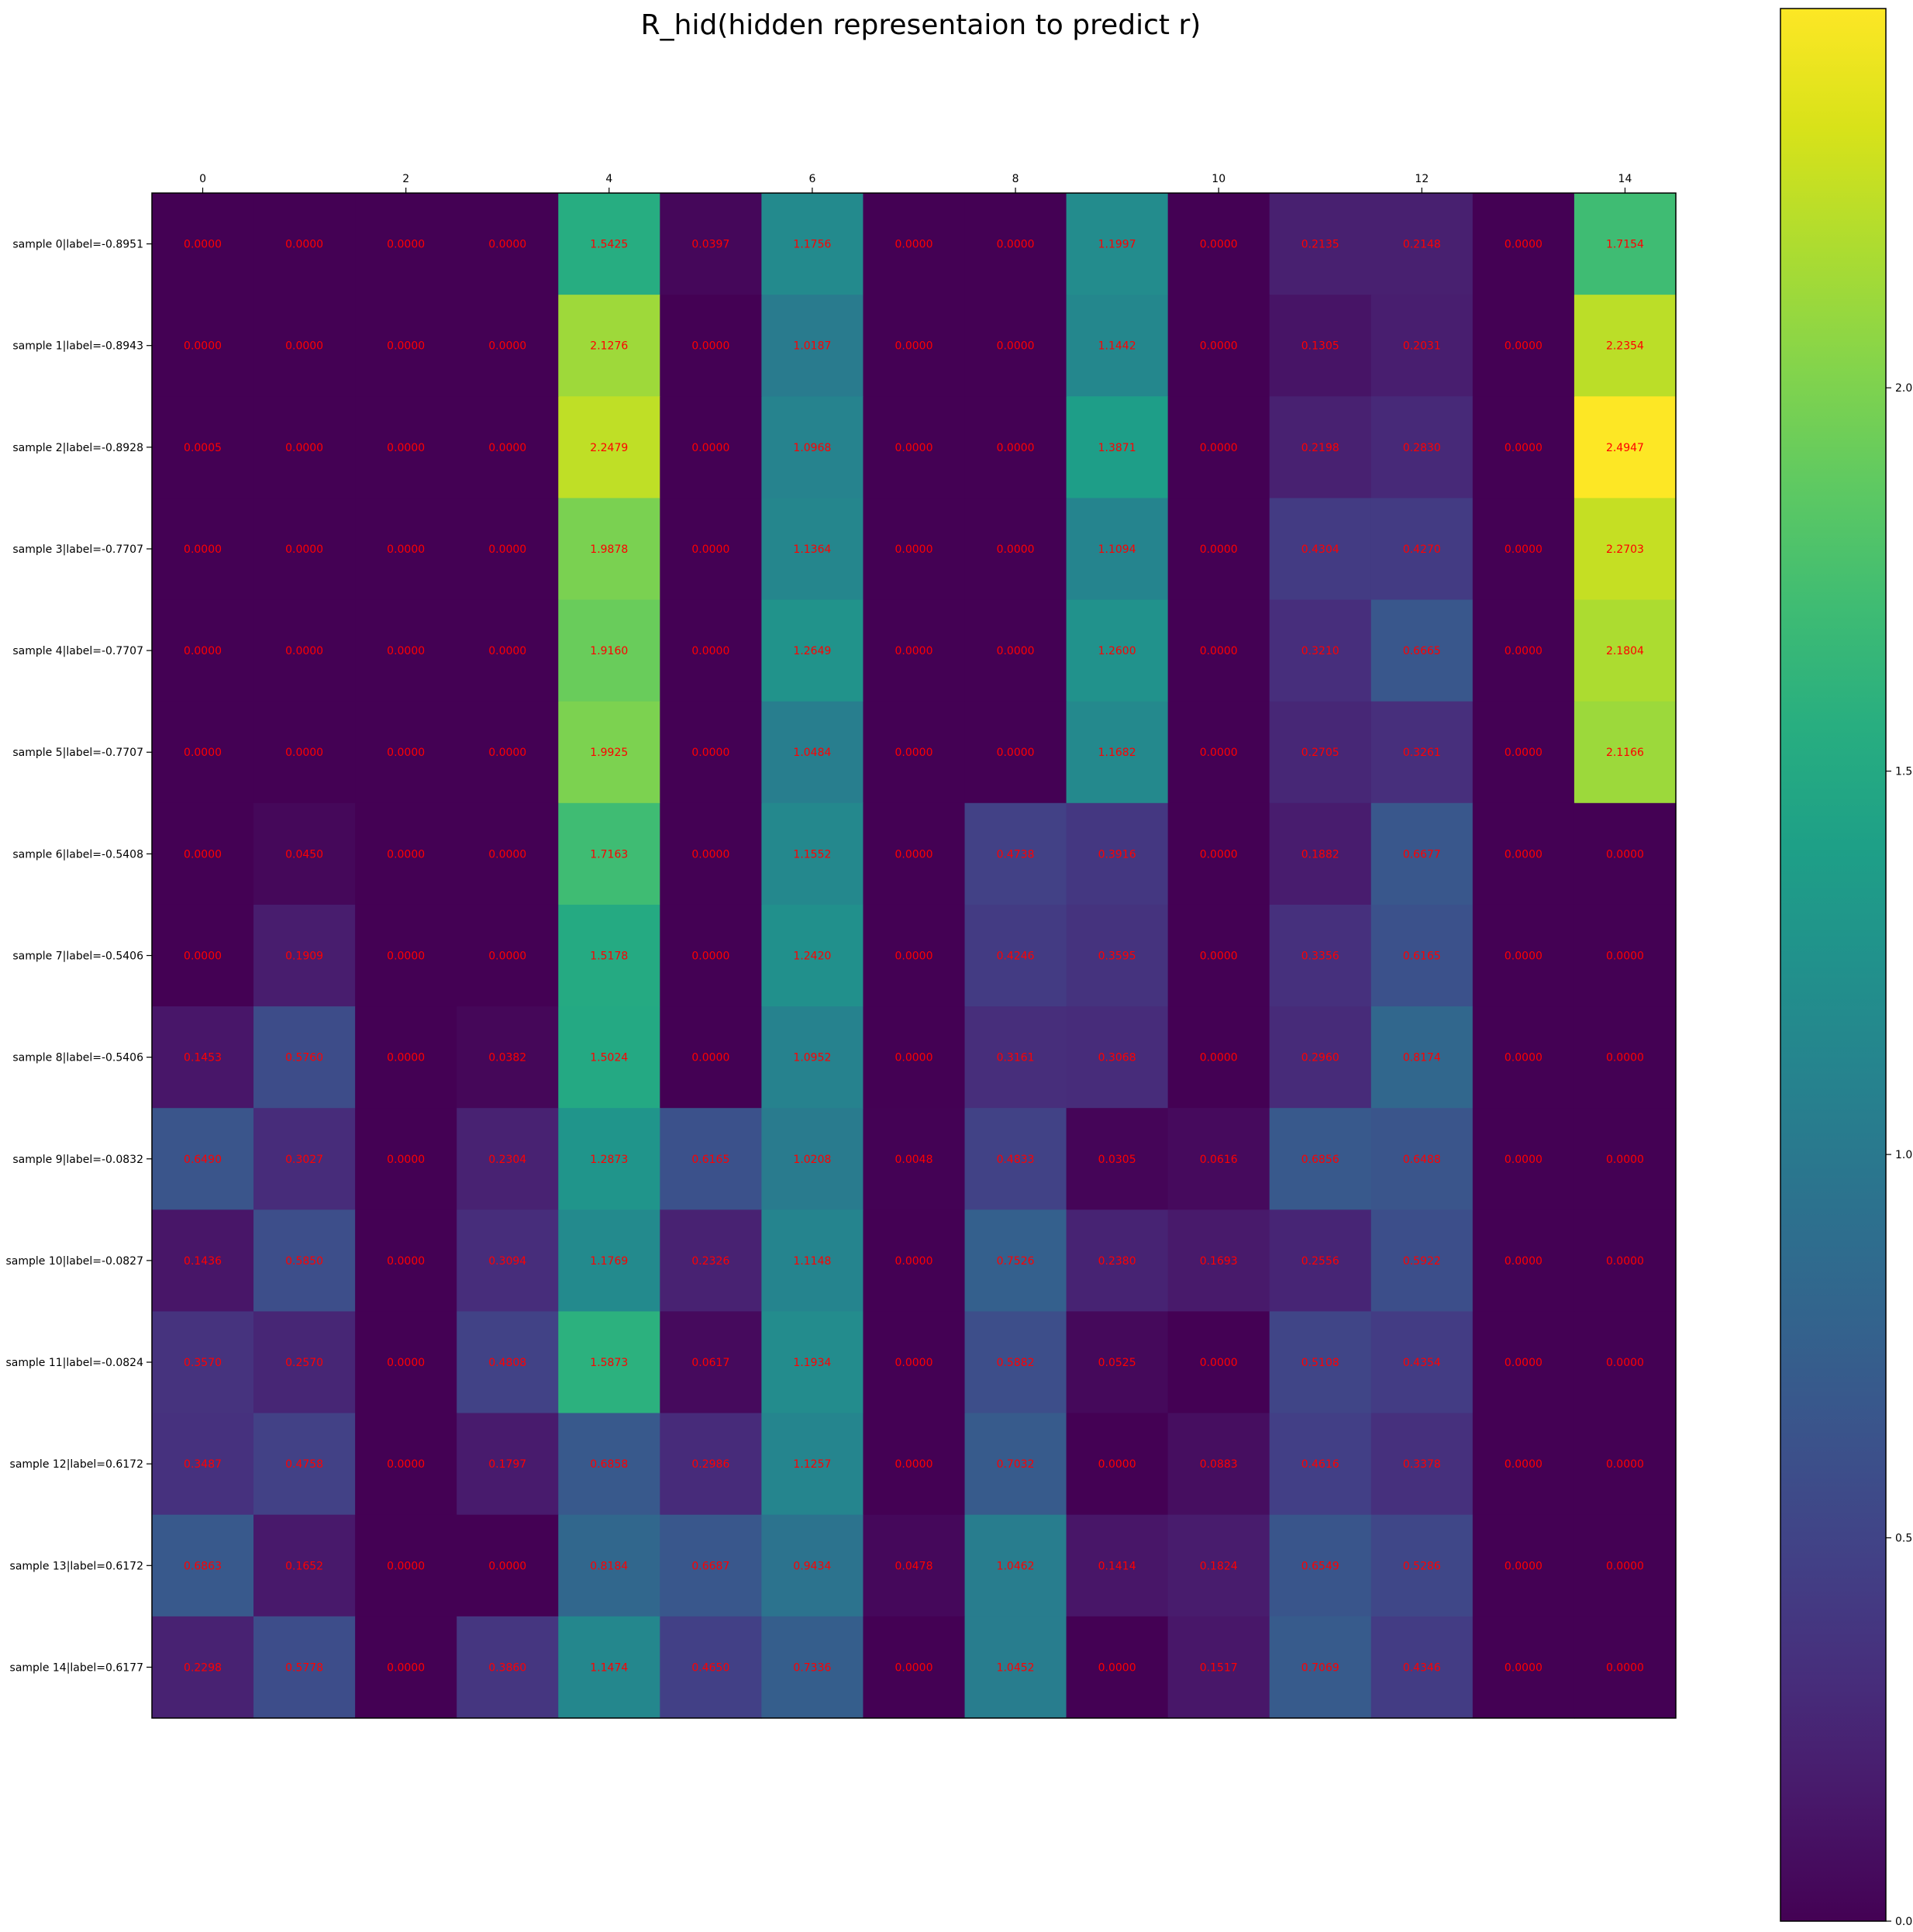  What do you see at coordinates (406, 179) in the screenshot?
I see `x-tick-label: 2` at bounding box center [406, 179].